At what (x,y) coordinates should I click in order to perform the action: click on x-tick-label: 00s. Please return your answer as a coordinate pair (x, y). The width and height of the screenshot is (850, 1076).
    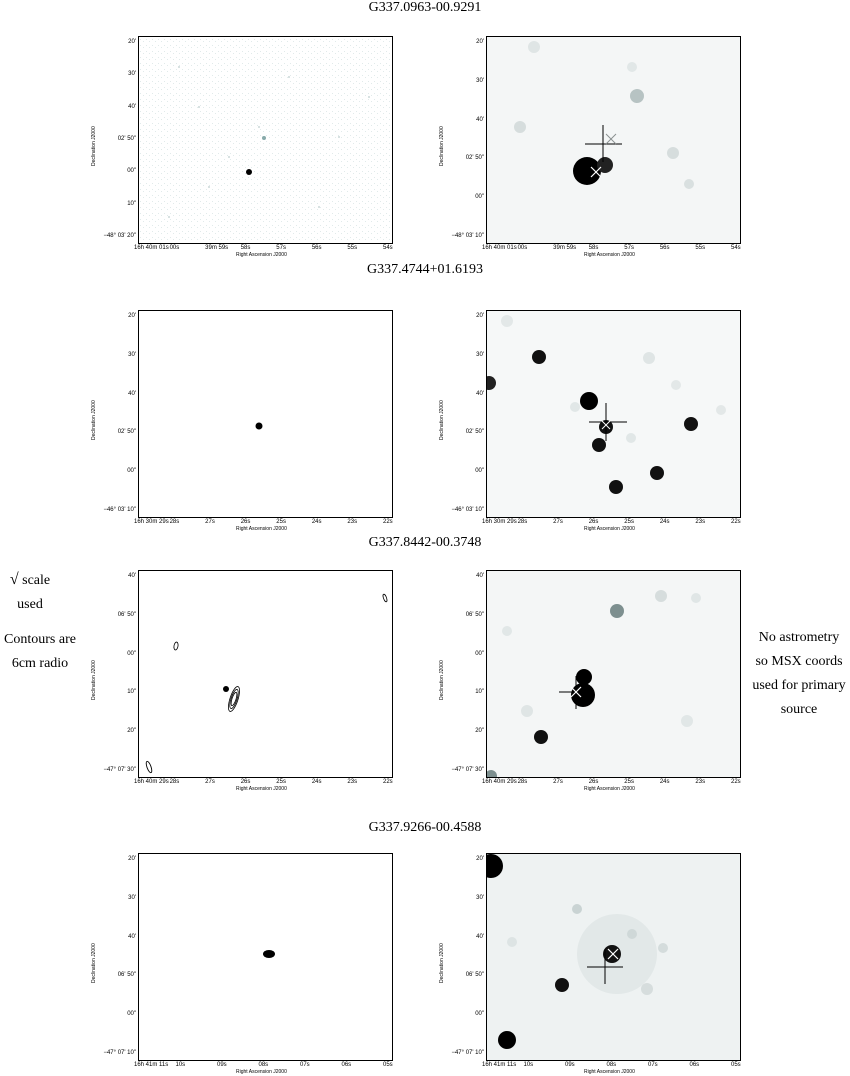
    Looking at the image, I should click on (174, 248).